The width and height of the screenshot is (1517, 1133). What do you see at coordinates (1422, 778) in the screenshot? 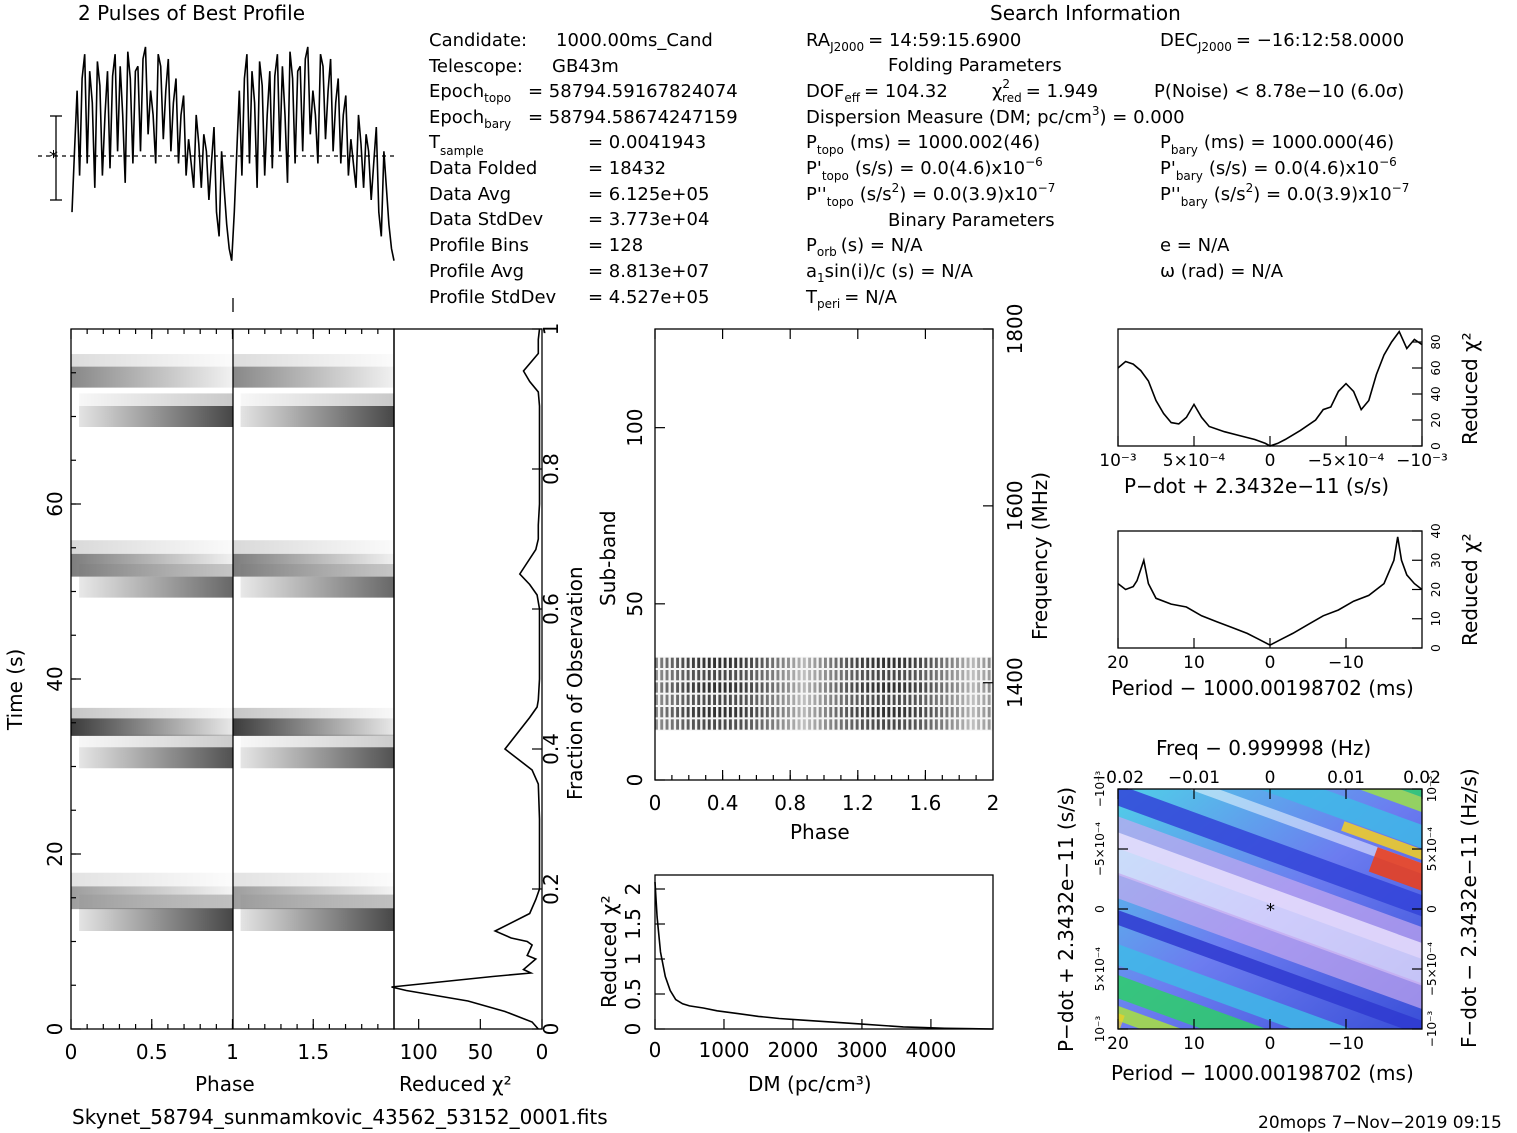
I see `pp-x2tick-label: 0.02` at bounding box center [1422, 778].